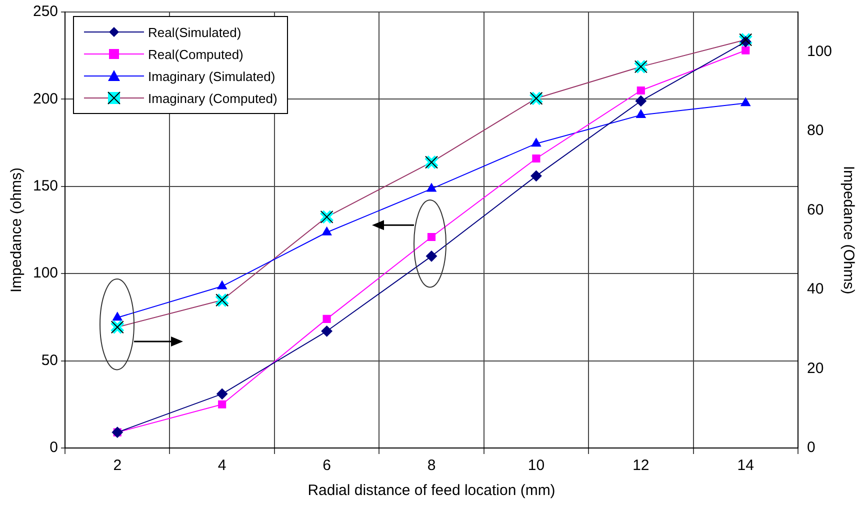  I want to click on y-tick-label: 0, so click(54, 447).